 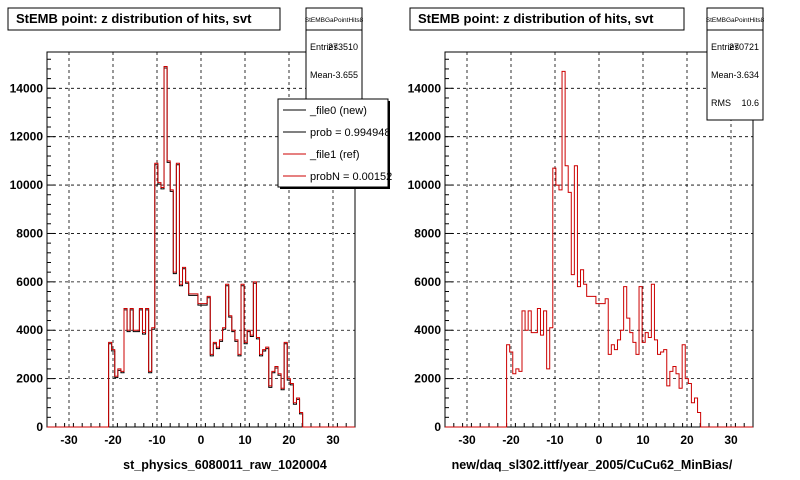 What do you see at coordinates (351, 177) in the screenshot?
I see `legend-entry: probN = 0.00152` at bounding box center [351, 177].